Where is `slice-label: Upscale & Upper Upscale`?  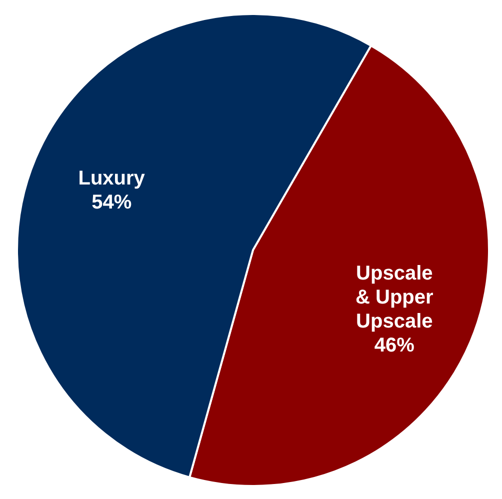
slice-label: Upscale & Upper Upscale is located at coordinates (395, 297).